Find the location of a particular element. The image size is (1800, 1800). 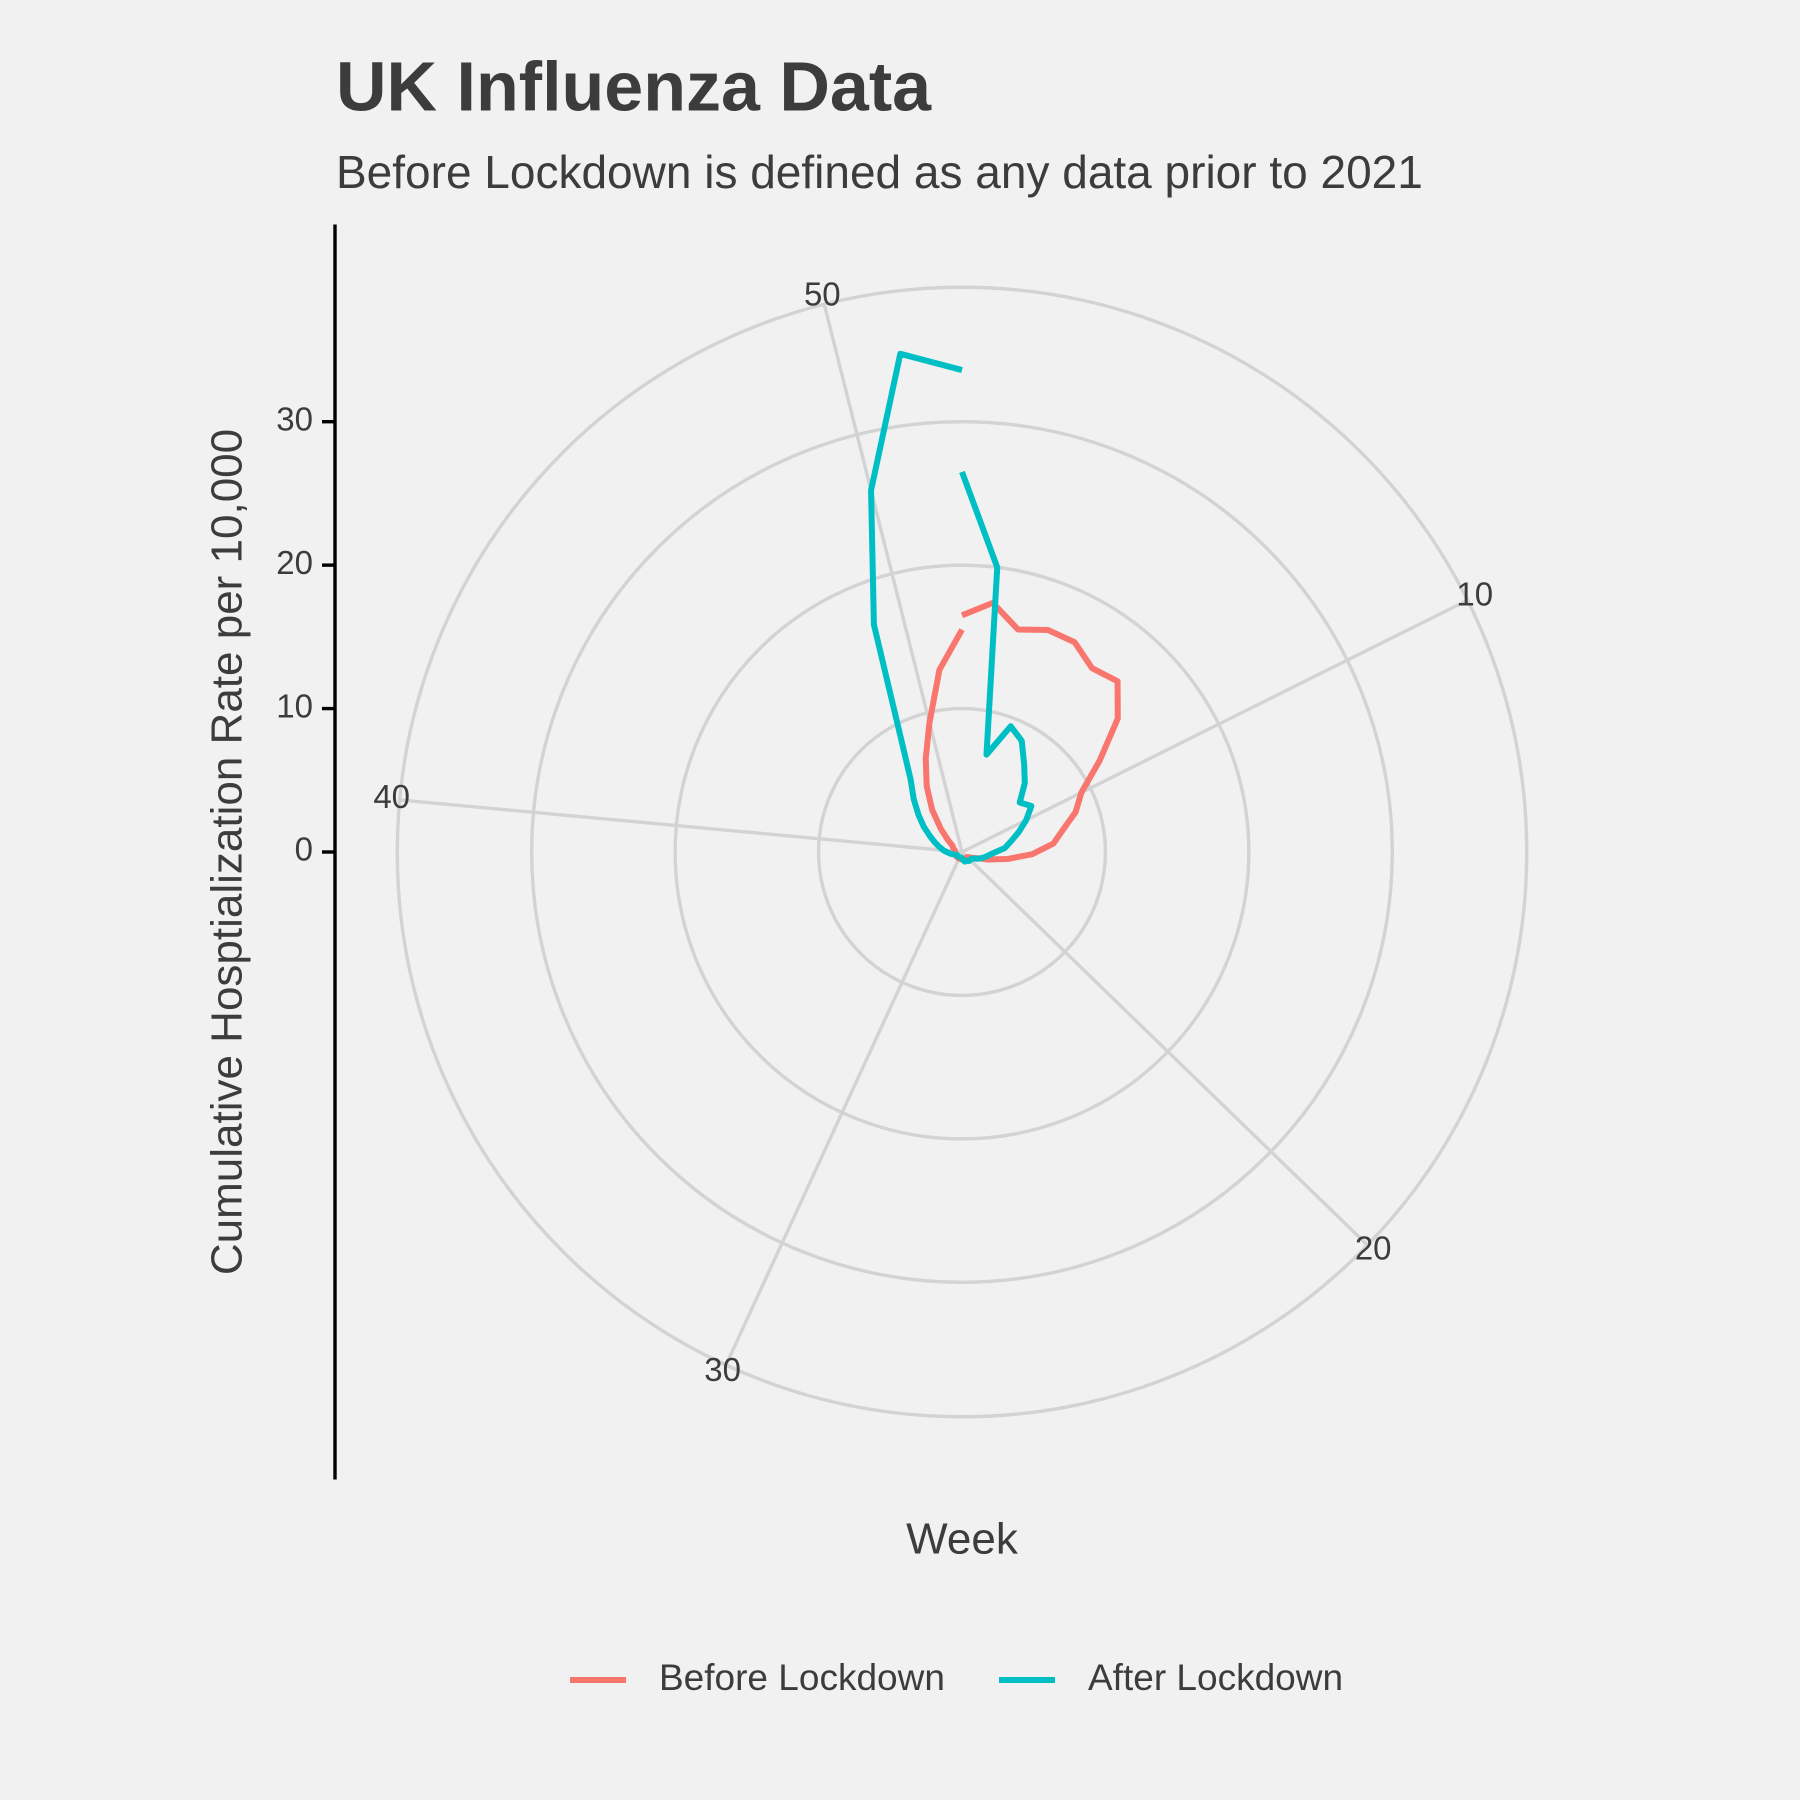

y-tick-label: 10 is located at coordinates (294, 705).